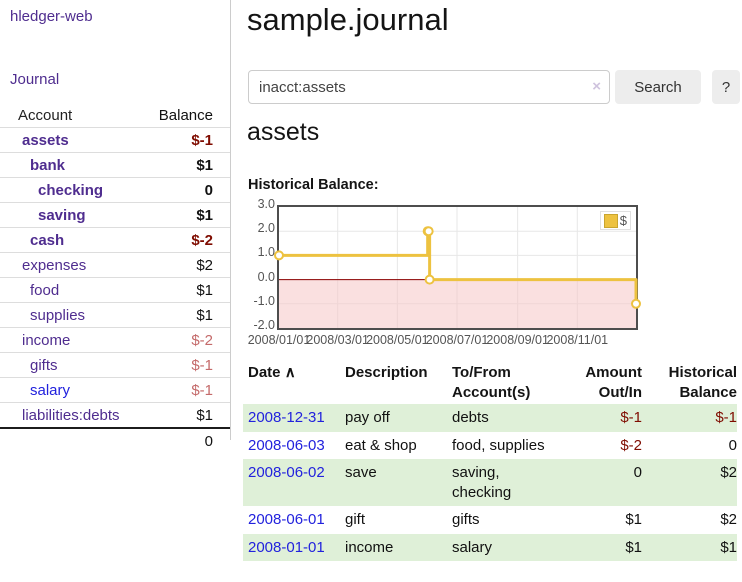 This screenshot has width=742, height=582. Describe the element at coordinates (658, 87) in the screenshot. I see `search-button: Search` at that location.